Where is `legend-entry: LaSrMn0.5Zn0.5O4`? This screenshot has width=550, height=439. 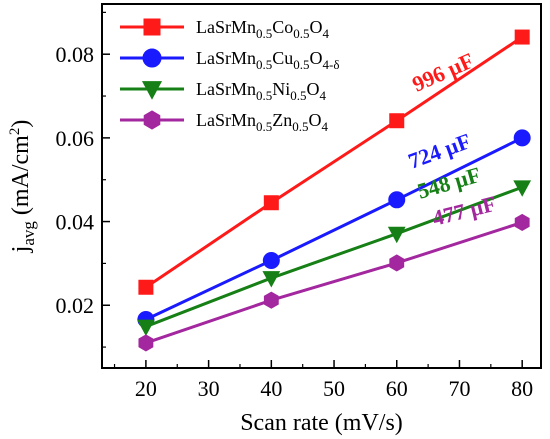 legend-entry: LaSrMn0.5Zn0.5O4 is located at coordinates (224, 122).